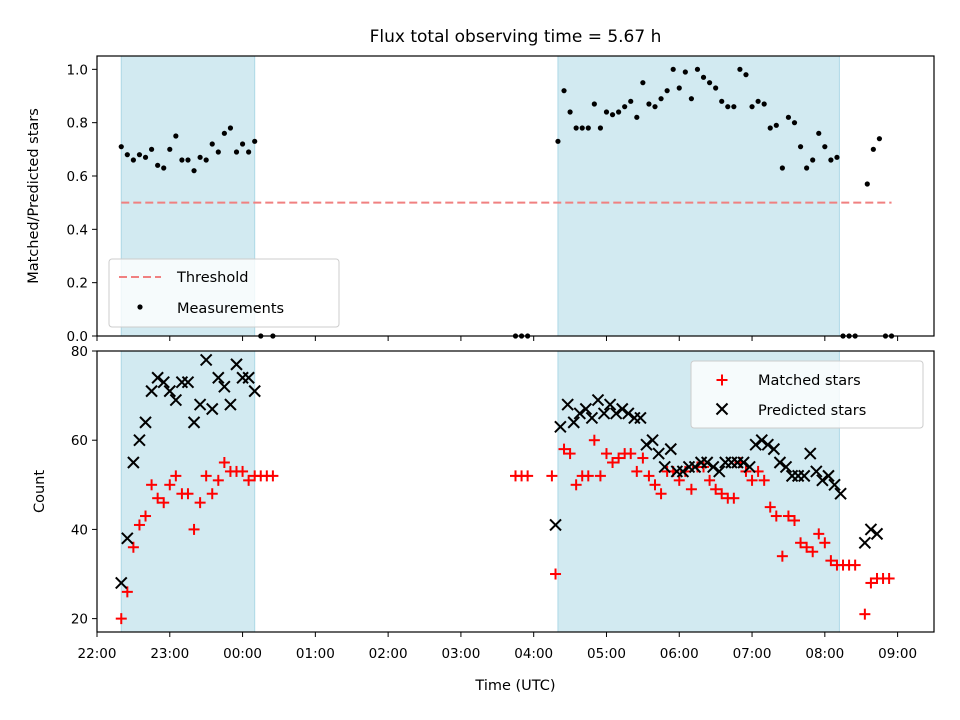  What do you see at coordinates (807, 394) in the screenshot?
I see `bottom-legend-box` at bounding box center [807, 394].